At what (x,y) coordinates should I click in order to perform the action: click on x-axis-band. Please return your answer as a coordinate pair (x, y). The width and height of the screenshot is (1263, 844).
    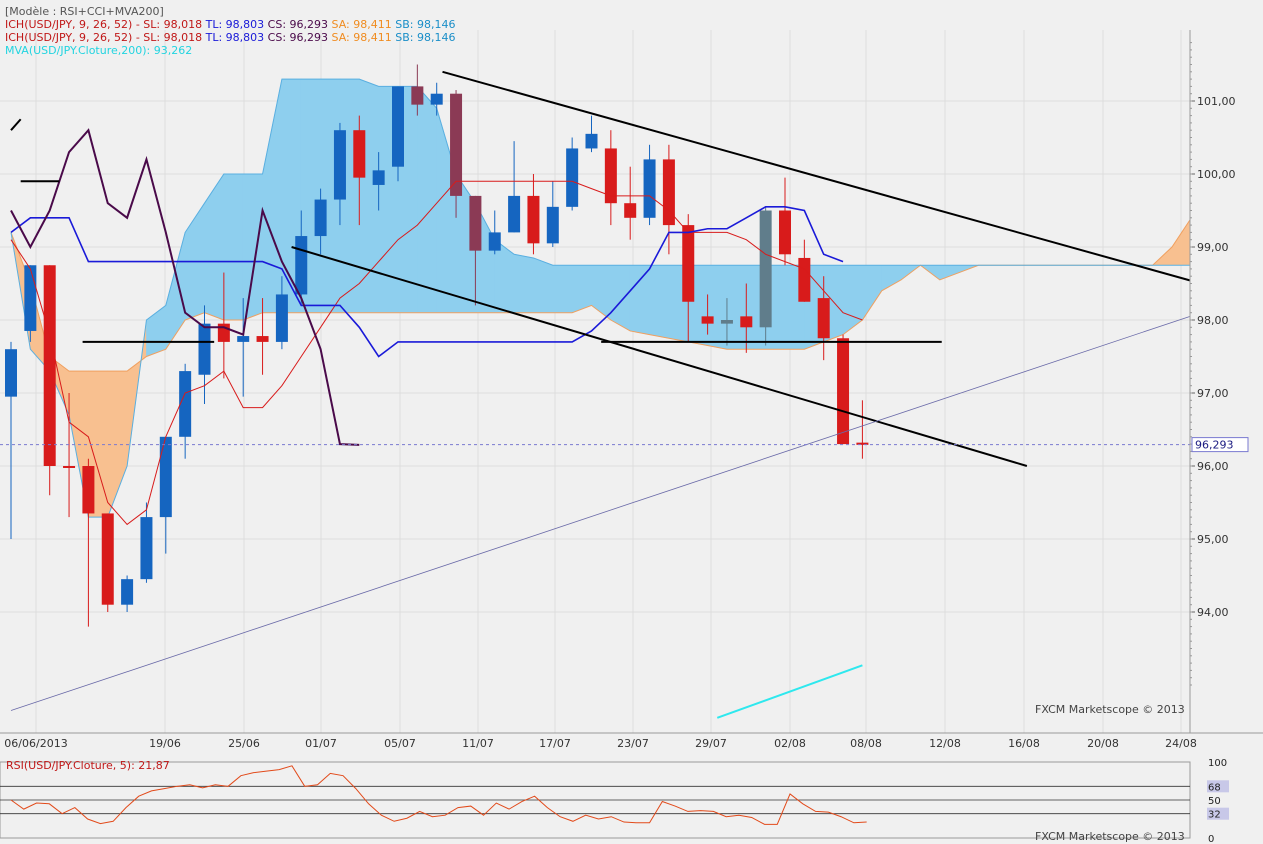
    Looking at the image, I should click on (631, 744).